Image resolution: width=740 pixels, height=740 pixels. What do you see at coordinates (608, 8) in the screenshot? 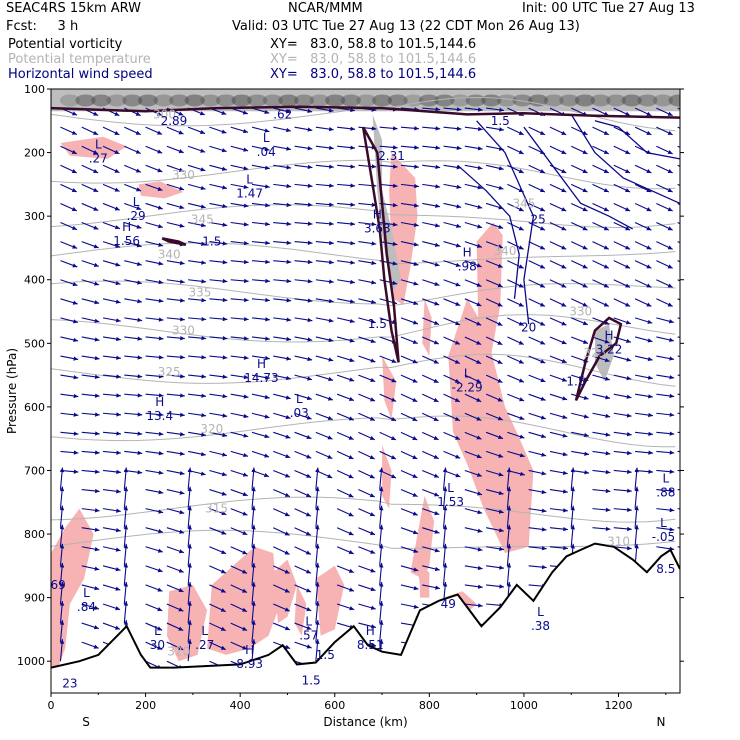
I see `init-time: Init: 00 UTC Tue 27 Aug 13` at bounding box center [608, 8].